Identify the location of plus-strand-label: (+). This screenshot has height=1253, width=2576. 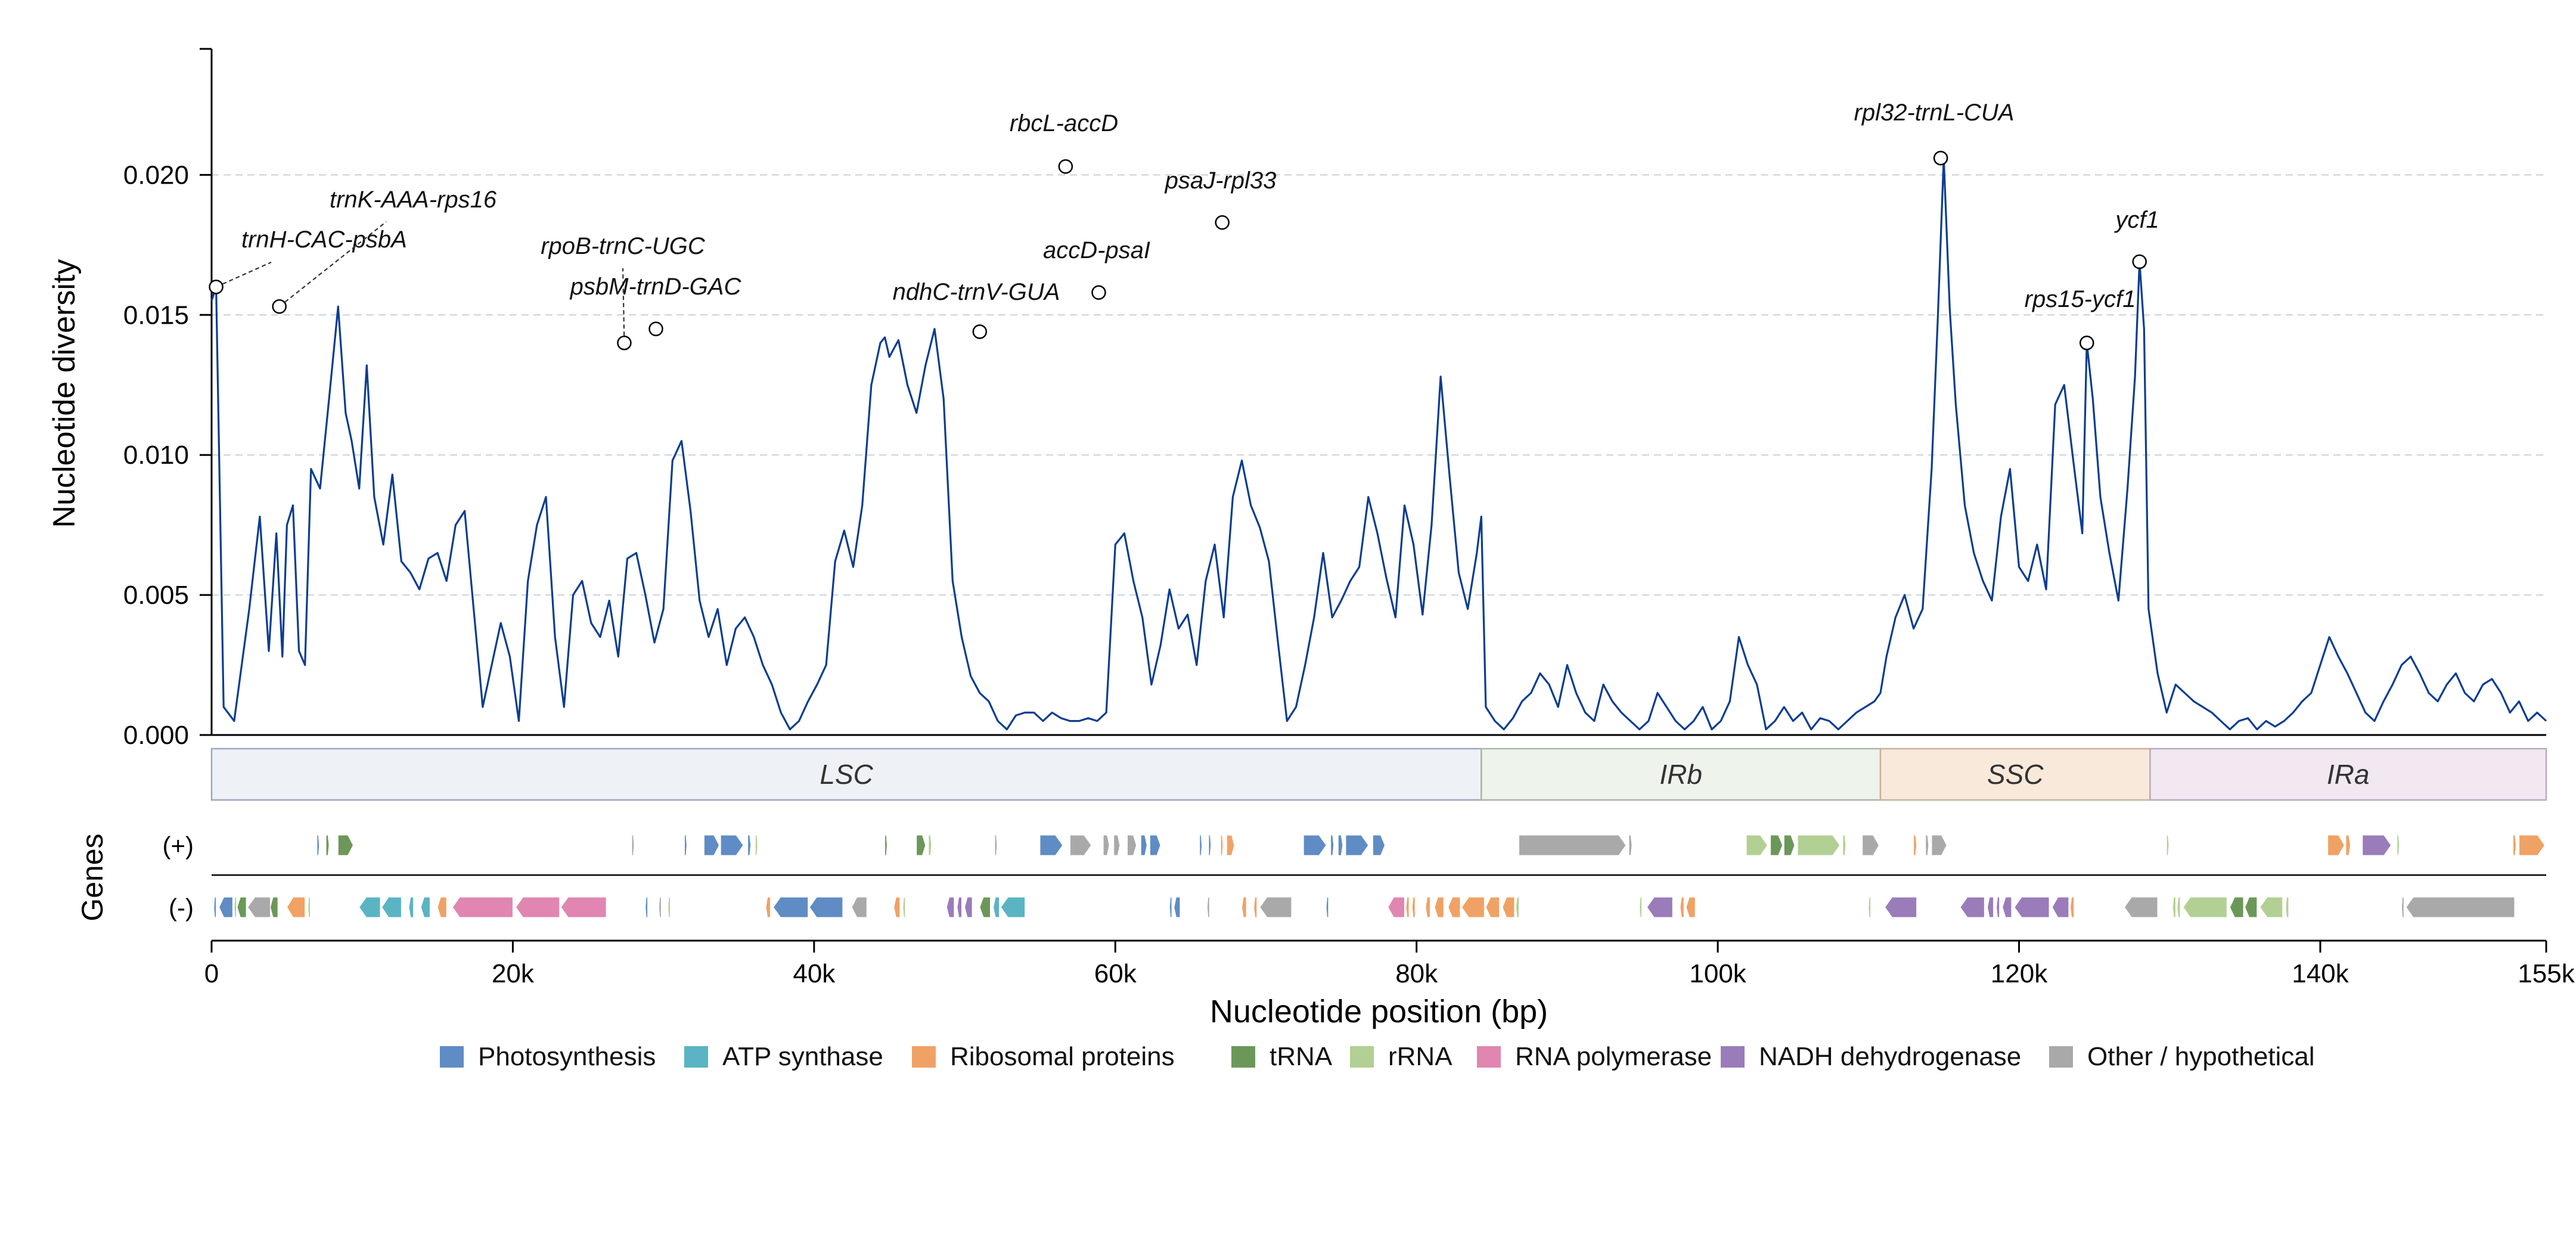
(178, 846).